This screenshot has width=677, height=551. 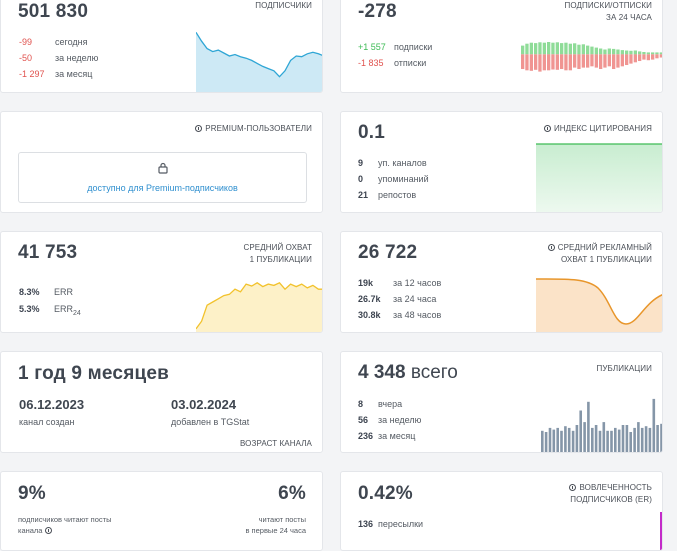 I want to click on stat-row: 5.3% ERR24, so click(x=50, y=310).